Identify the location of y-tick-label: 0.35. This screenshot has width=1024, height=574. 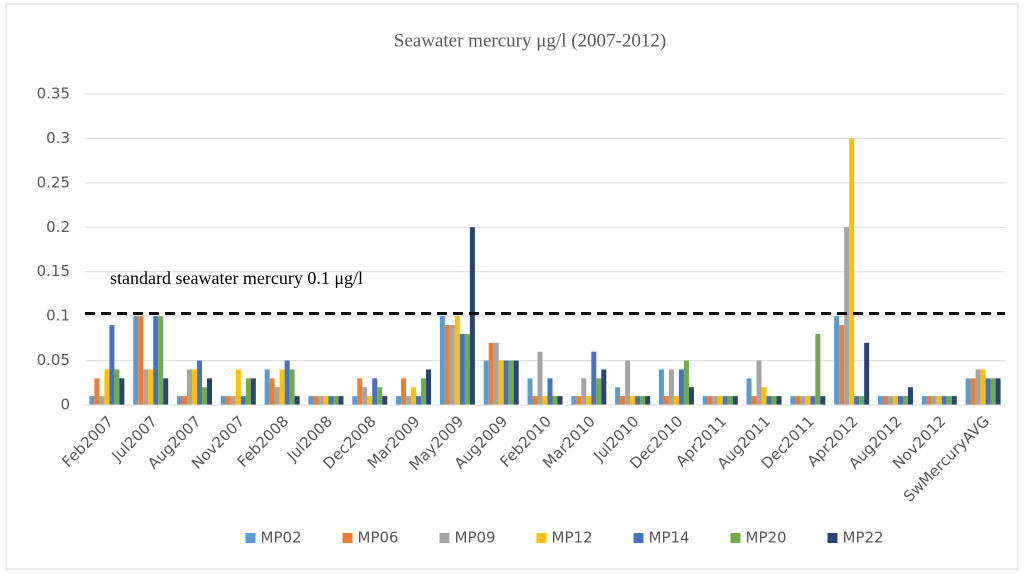
(53, 94).